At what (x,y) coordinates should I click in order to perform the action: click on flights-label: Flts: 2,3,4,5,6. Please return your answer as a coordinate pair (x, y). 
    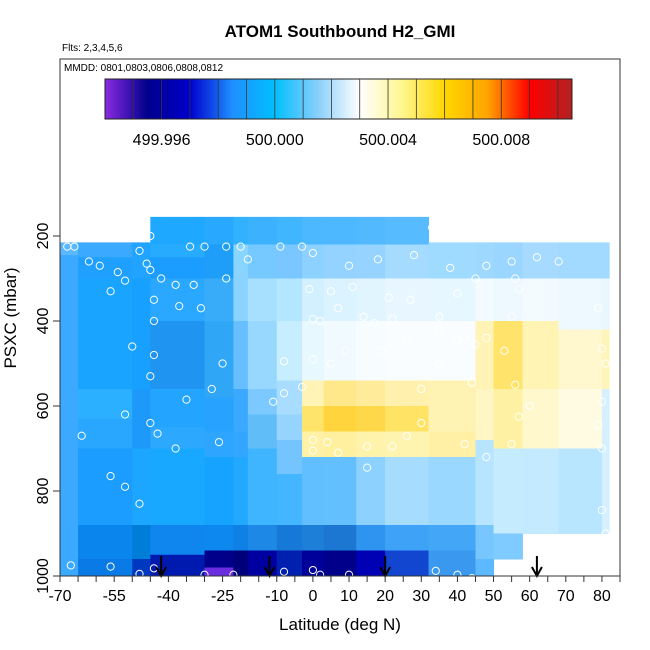
    Looking at the image, I should click on (92, 48).